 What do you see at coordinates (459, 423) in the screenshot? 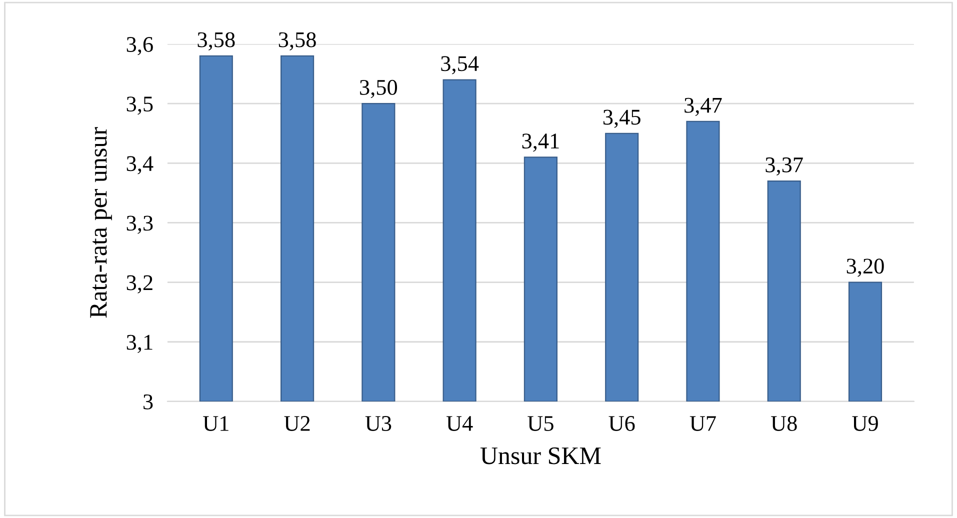
I see `x-tick-label: U4` at bounding box center [459, 423].